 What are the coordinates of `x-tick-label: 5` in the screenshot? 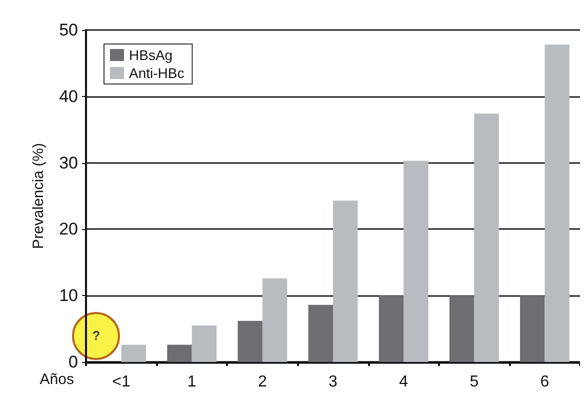 It's located at (474, 382).